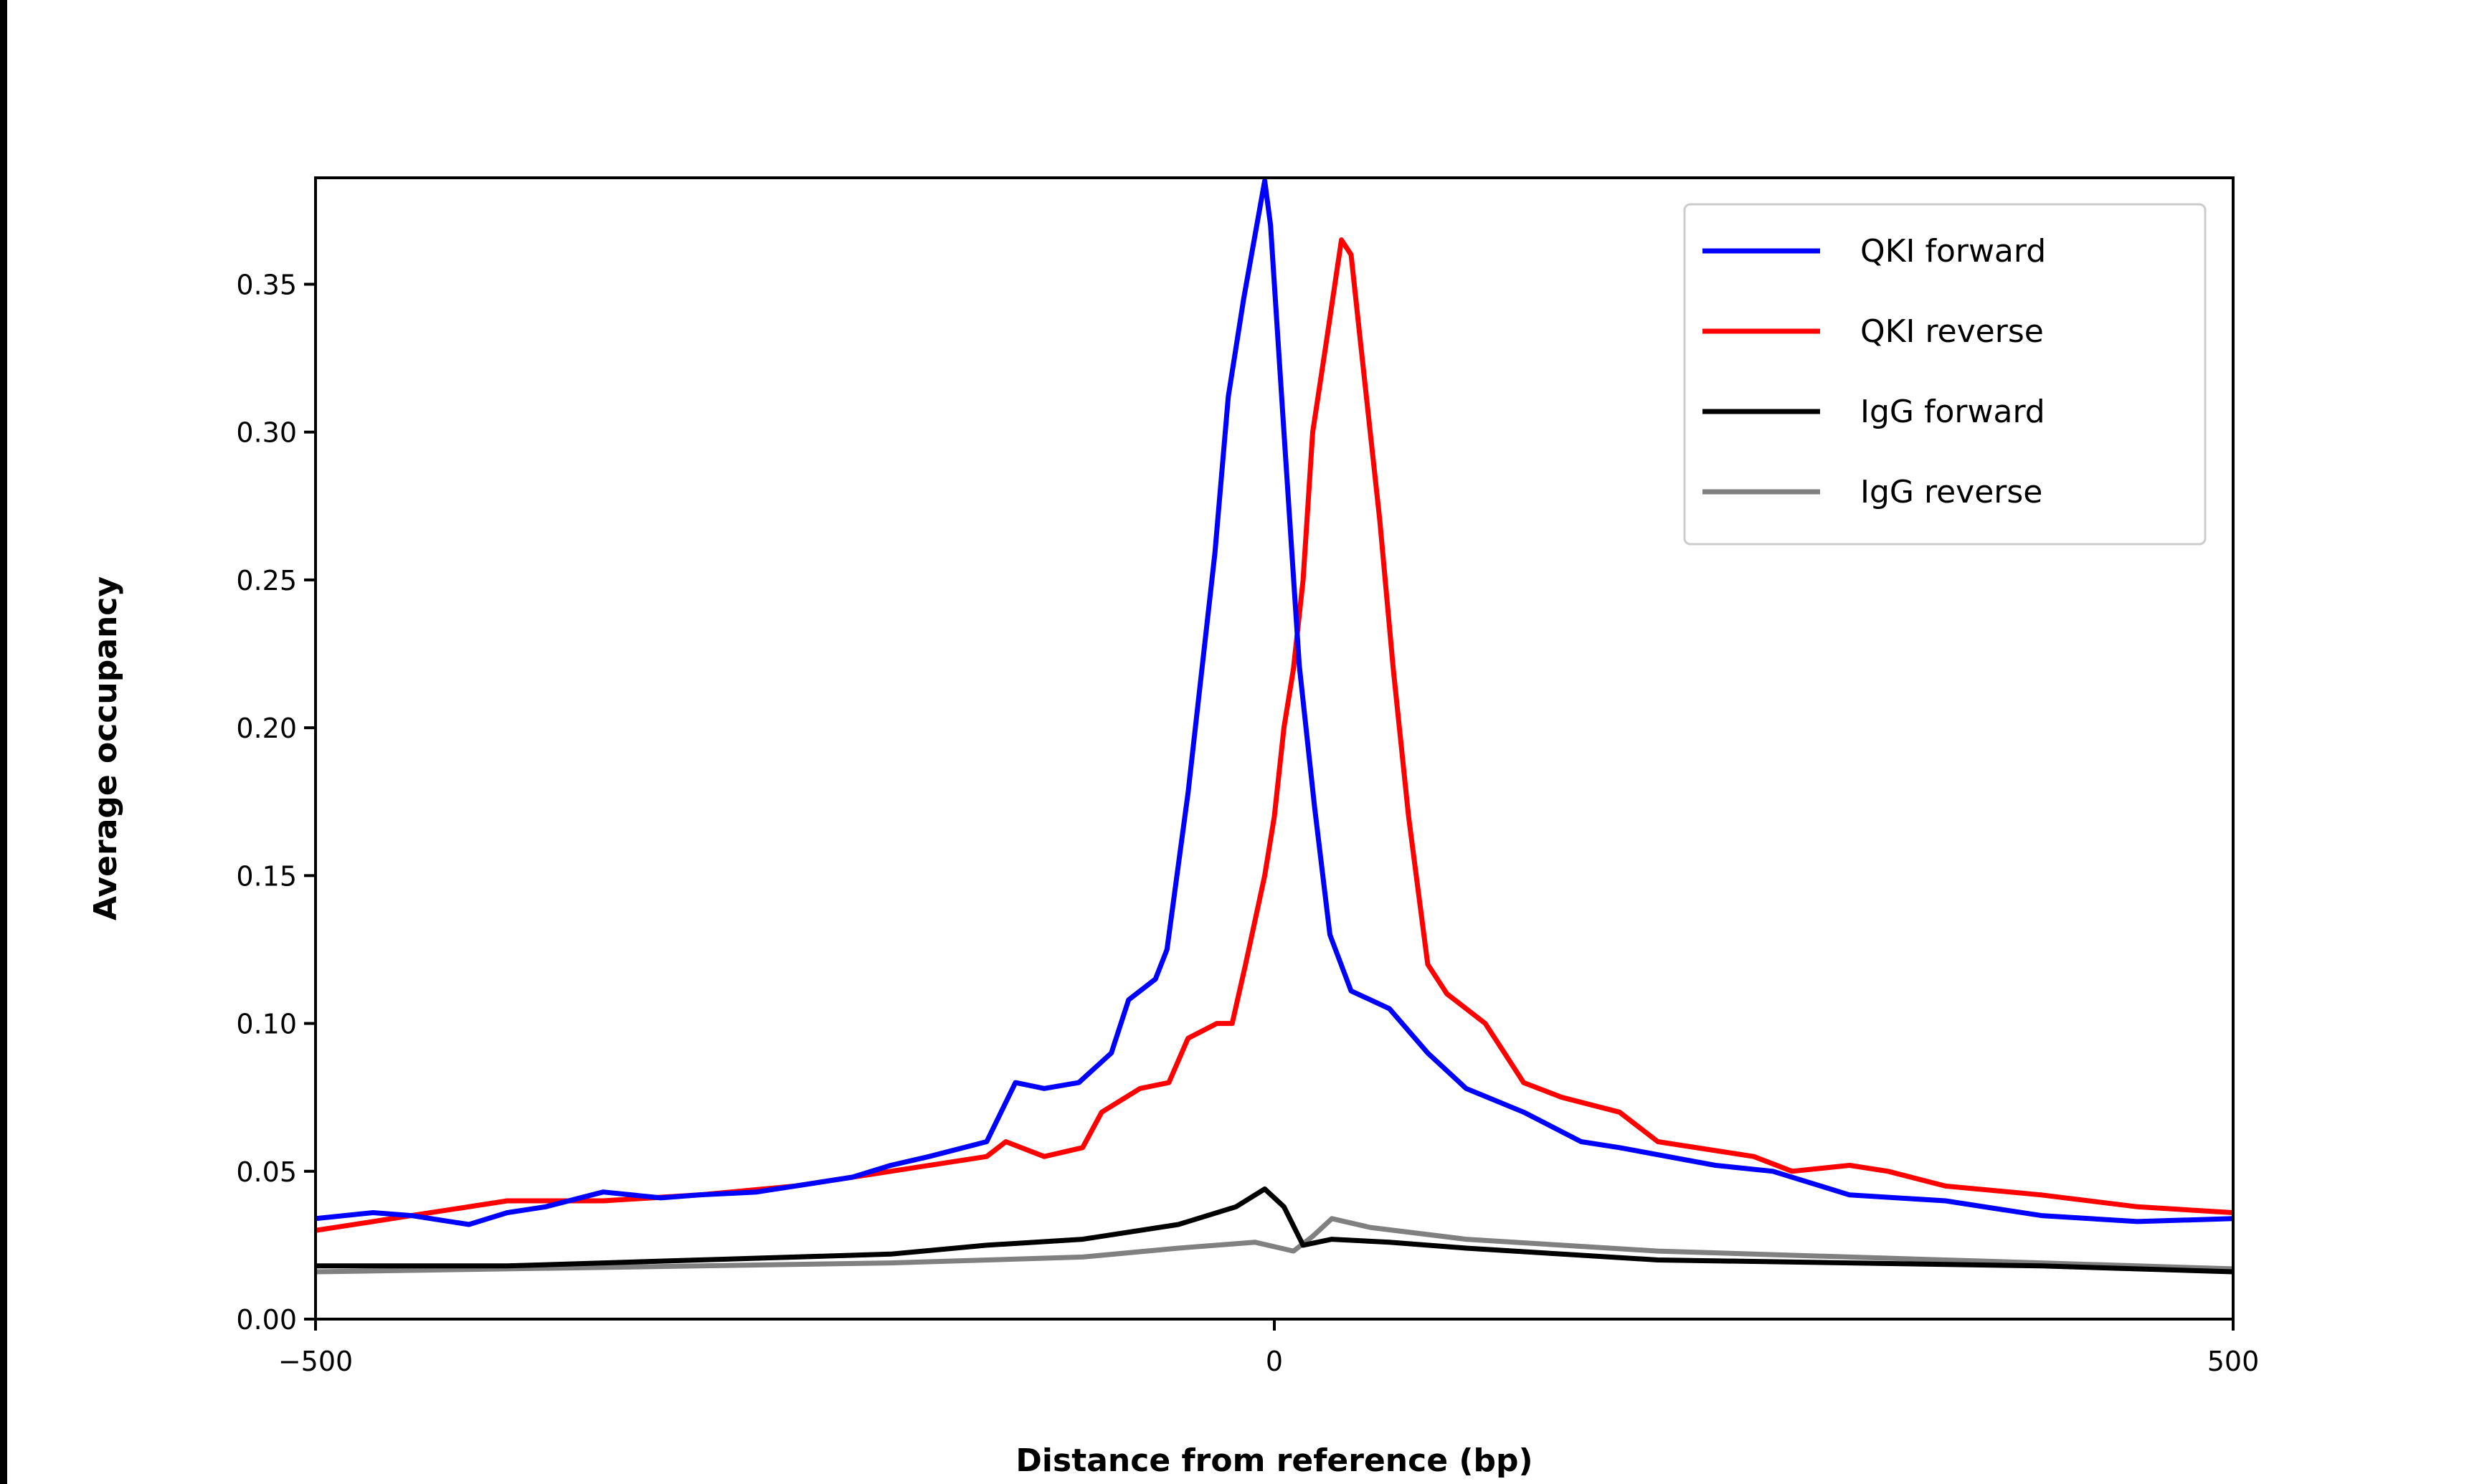 The width and height of the screenshot is (2487, 1484). What do you see at coordinates (2234, 1362) in the screenshot?
I see `x-tick-label: 500` at bounding box center [2234, 1362].